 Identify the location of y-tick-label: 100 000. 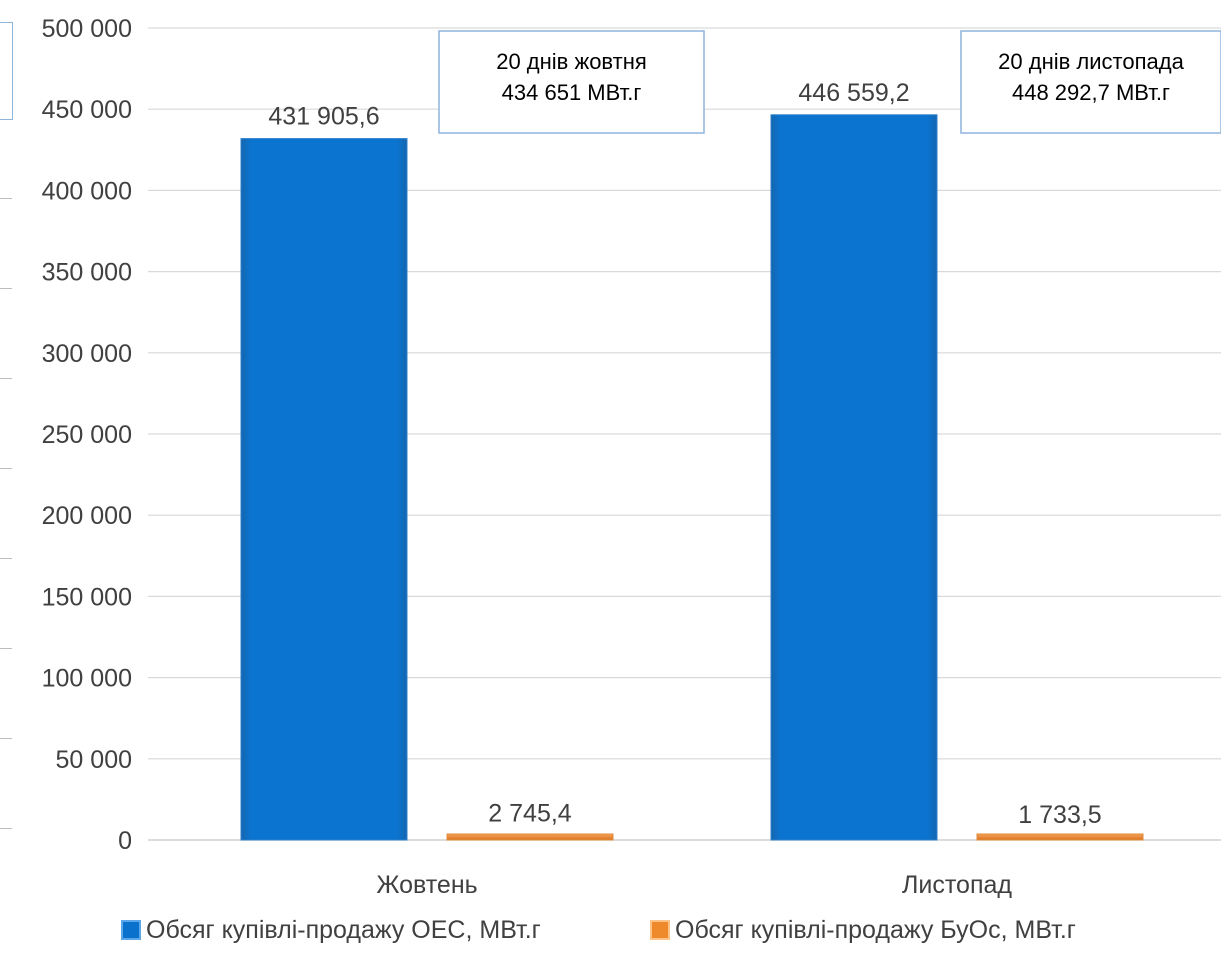
(87, 679).